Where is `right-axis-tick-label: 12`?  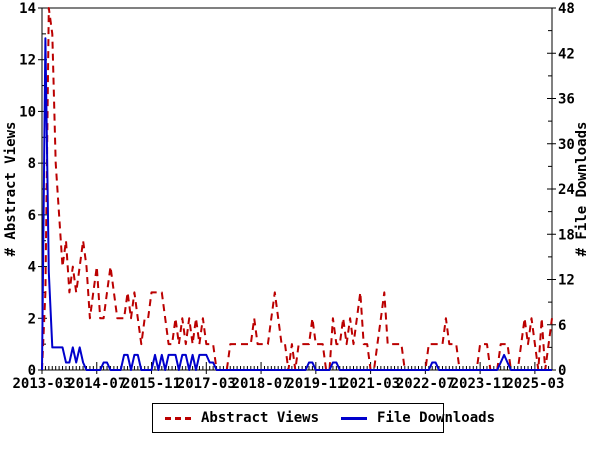 right-axis-tick-label: 12 is located at coordinates (566, 281).